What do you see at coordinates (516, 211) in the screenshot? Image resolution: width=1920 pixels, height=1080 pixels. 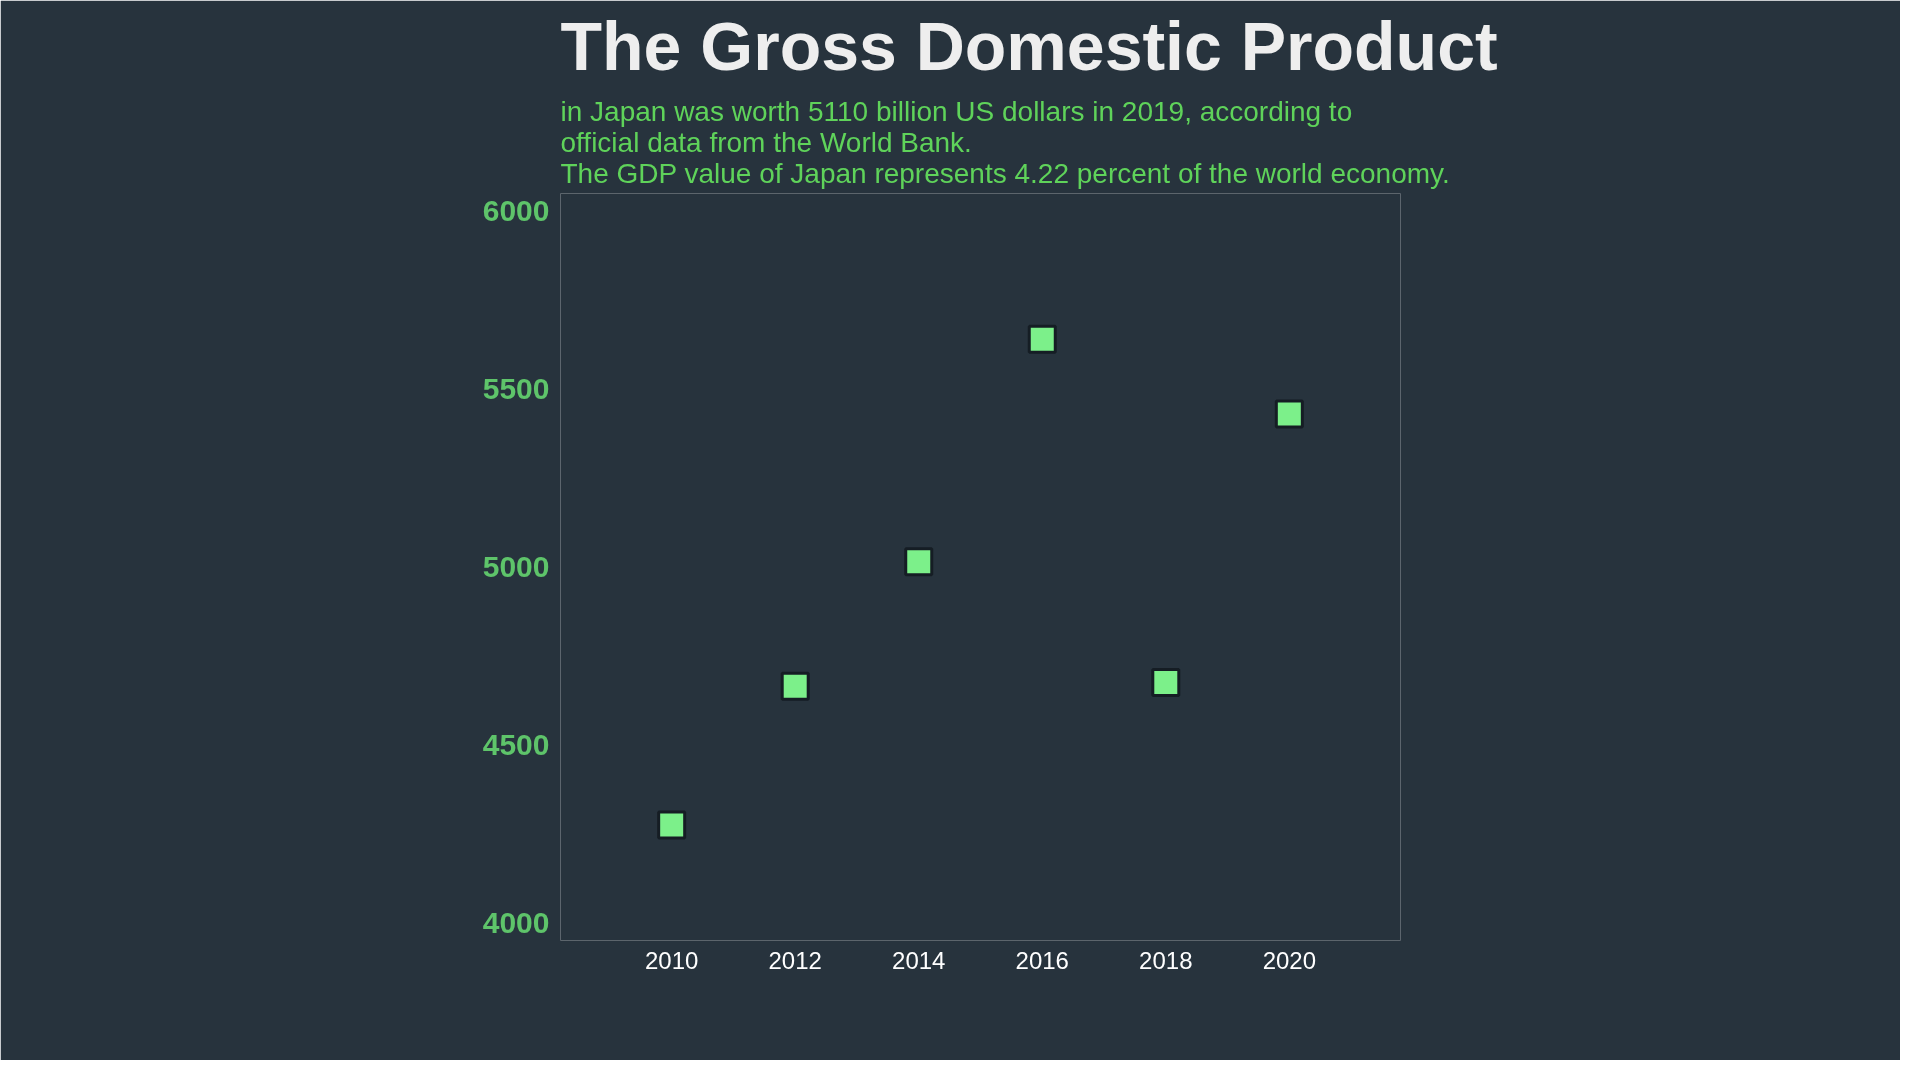 I see `y-tick-label: 6000` at bounding box center [516, 211].